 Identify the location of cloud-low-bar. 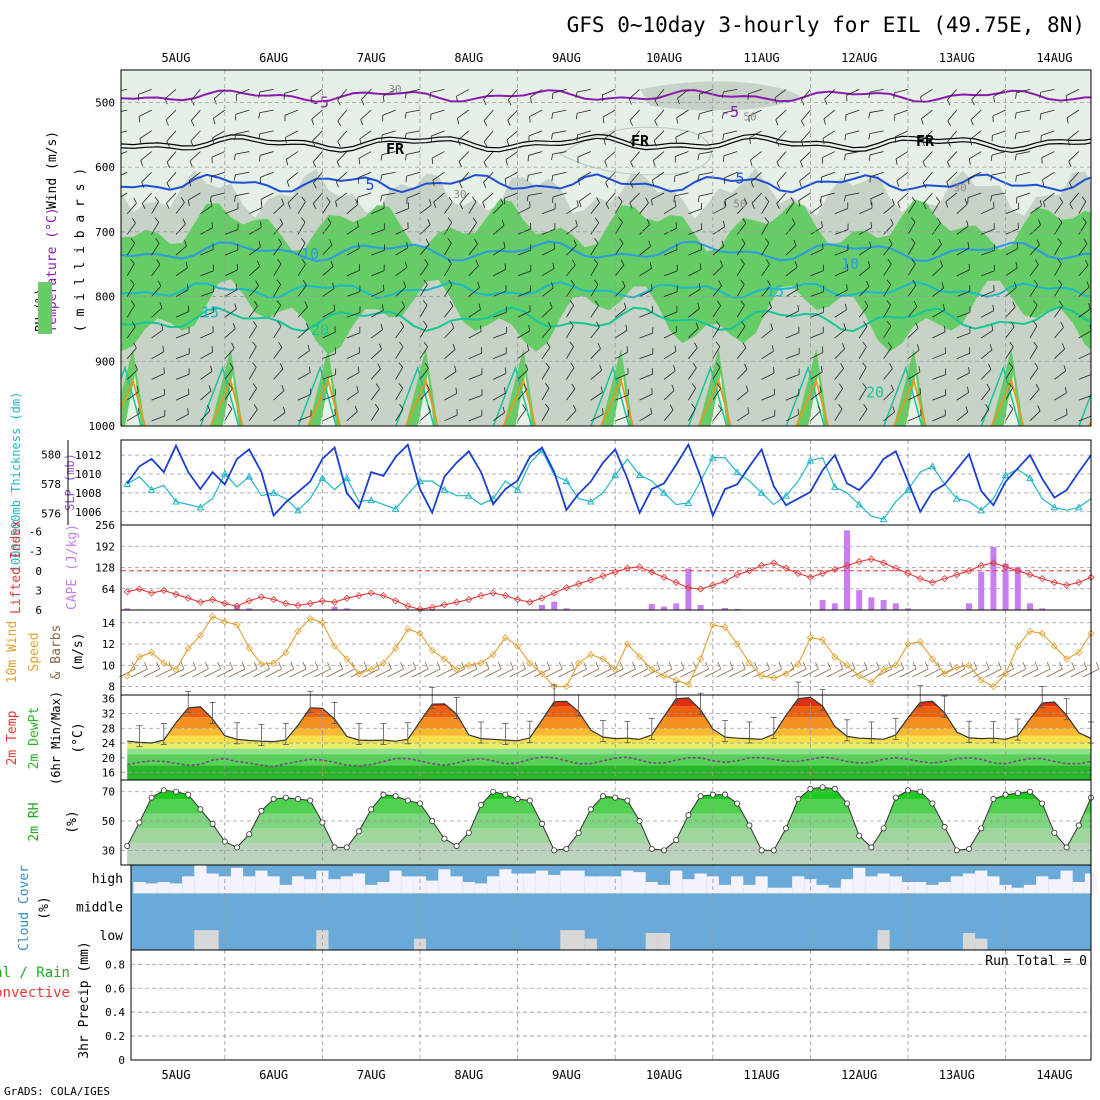
(664, 941).